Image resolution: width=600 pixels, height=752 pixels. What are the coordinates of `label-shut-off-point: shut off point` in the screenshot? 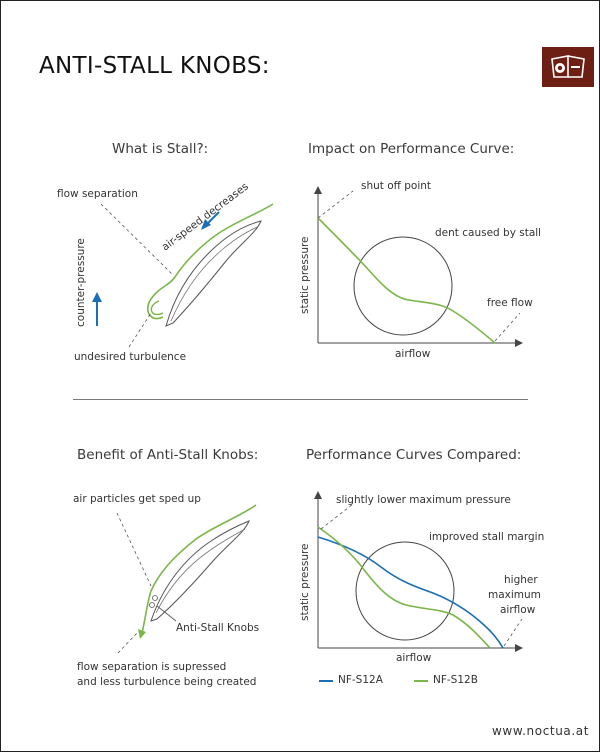 It's located at (396, 186).